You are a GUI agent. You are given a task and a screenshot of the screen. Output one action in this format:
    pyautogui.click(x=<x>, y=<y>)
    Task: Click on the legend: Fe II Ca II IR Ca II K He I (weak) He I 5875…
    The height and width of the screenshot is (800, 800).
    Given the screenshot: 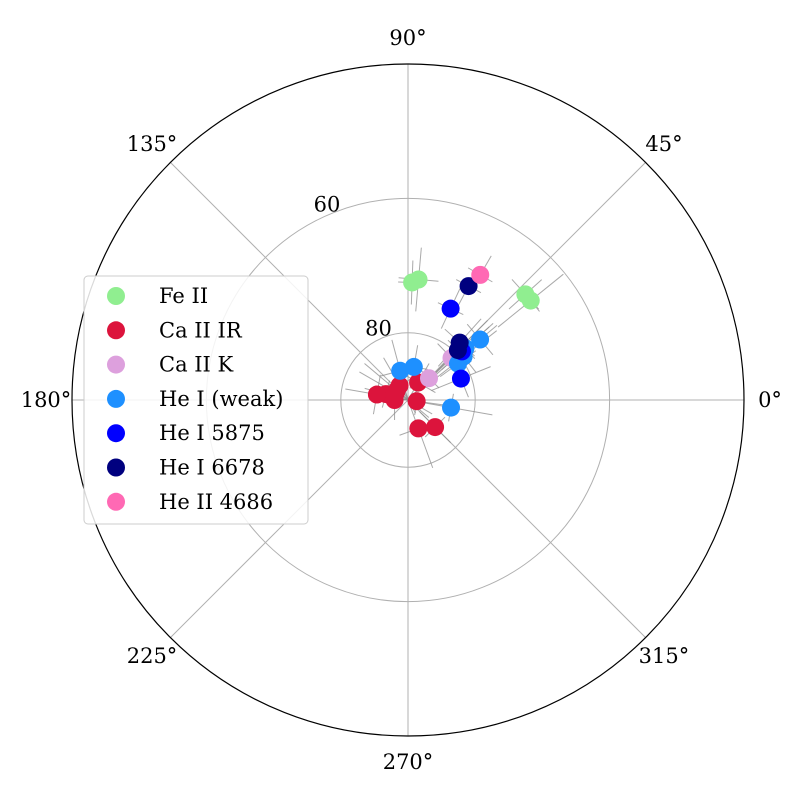 What is the action you would take?
    pyautogui.click(x=196, y=400)
    